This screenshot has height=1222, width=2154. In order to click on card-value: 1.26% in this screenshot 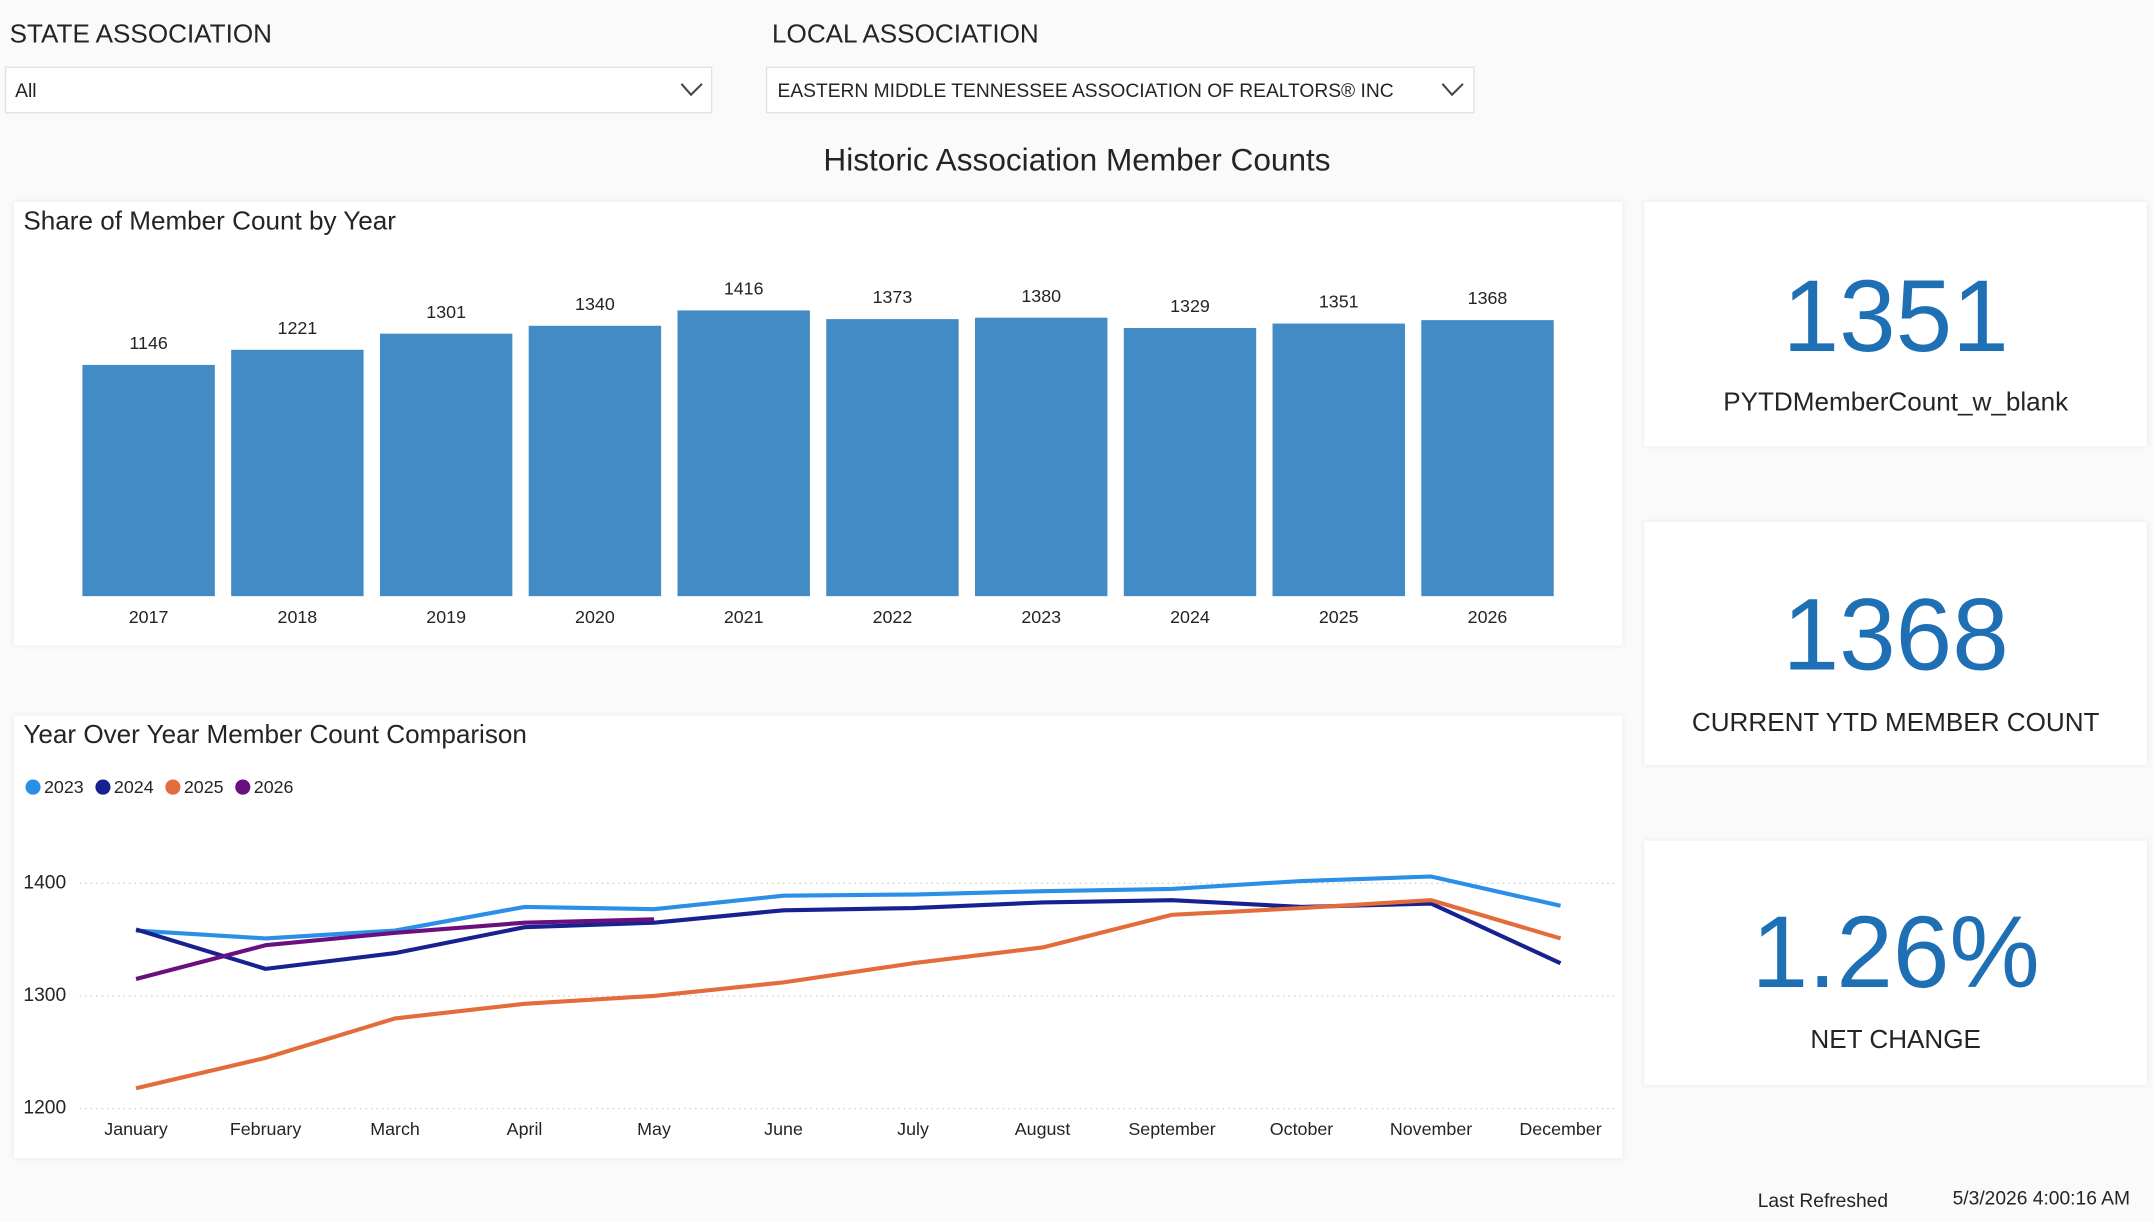, I will do `click(1896, 952)`.